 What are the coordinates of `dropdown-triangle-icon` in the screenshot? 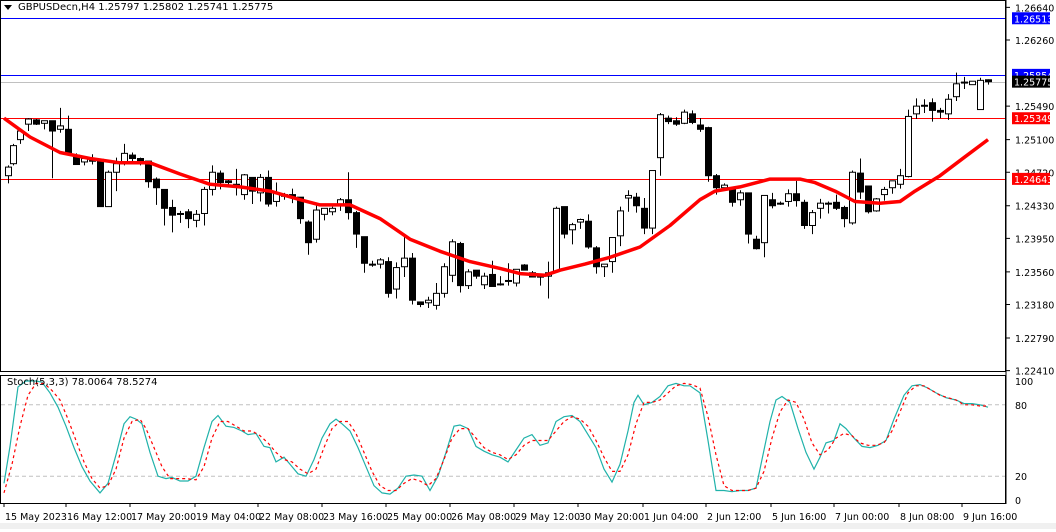 It's located at (8, 7).